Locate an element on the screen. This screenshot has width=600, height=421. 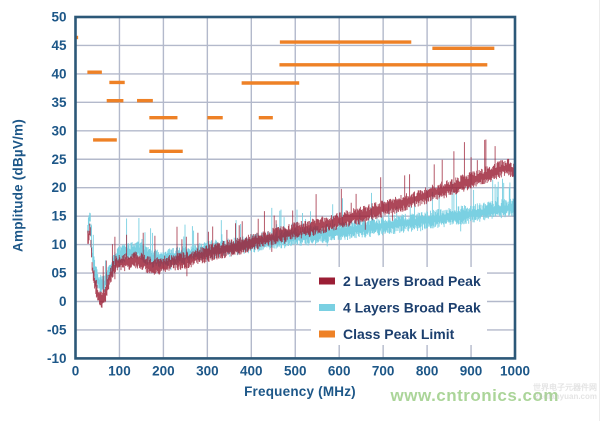
x-tick-label: 800 is located at coordinates (427, 370).